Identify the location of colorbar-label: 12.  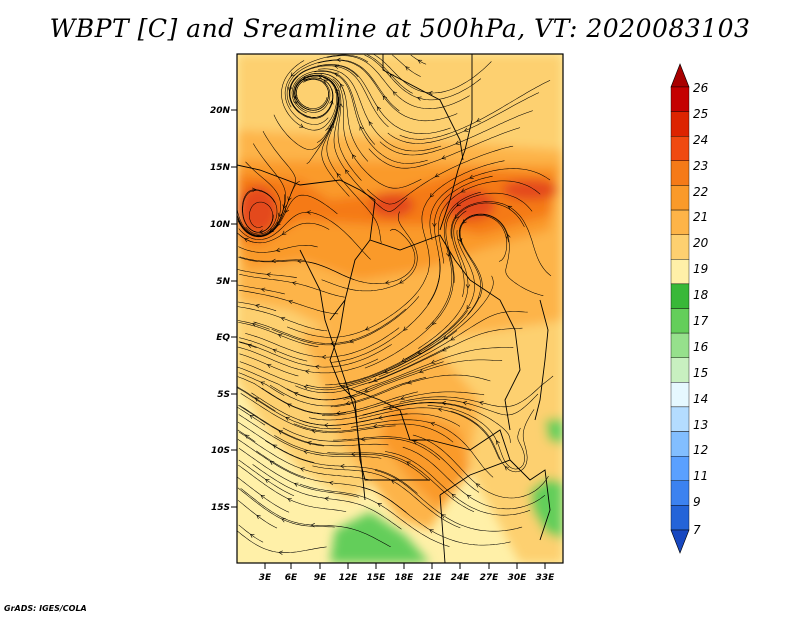
(700, 450).